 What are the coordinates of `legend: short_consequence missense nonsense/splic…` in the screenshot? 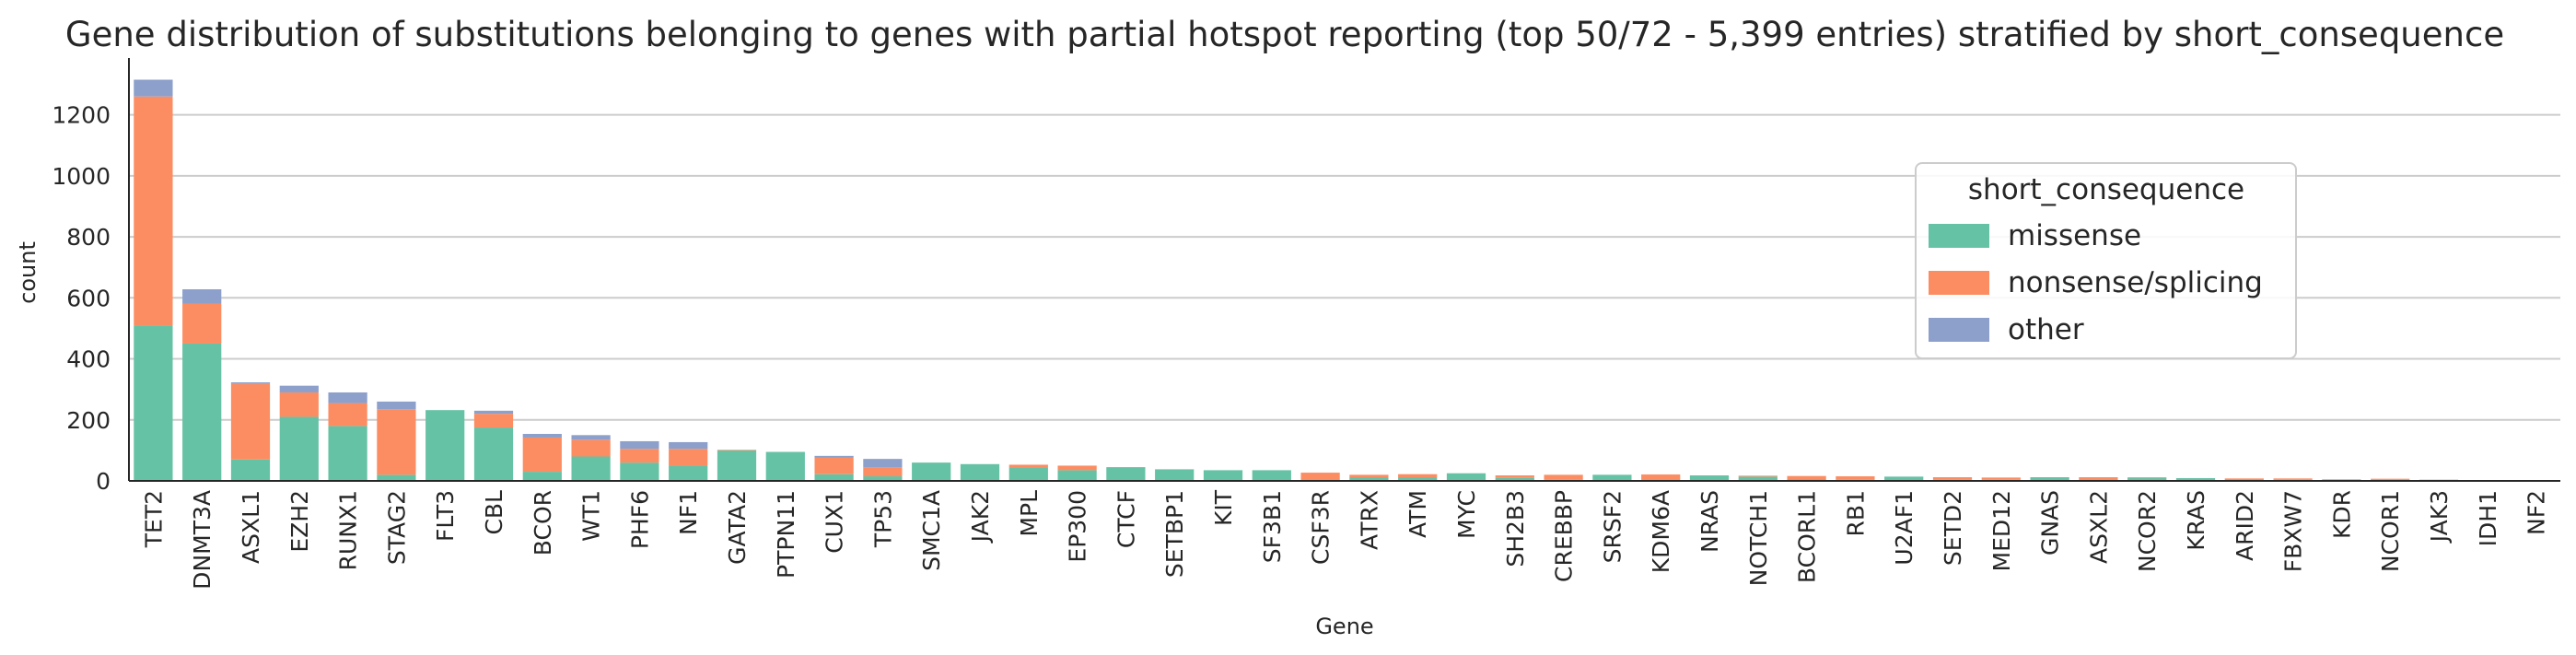 It's located at (2106, 261).